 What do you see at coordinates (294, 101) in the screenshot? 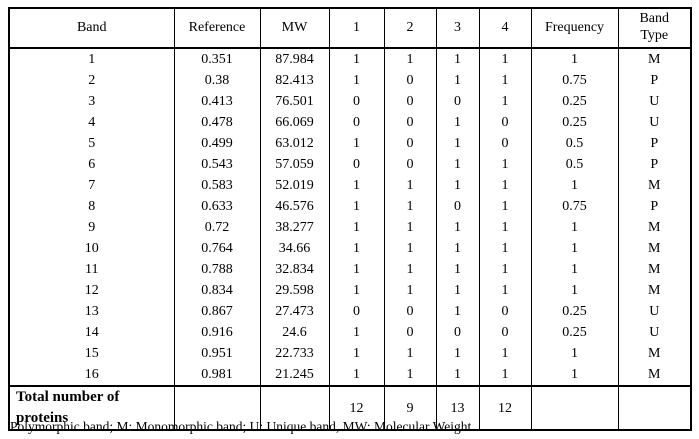
I see `table-cell: 76.501` at bounding box center [294, 101].